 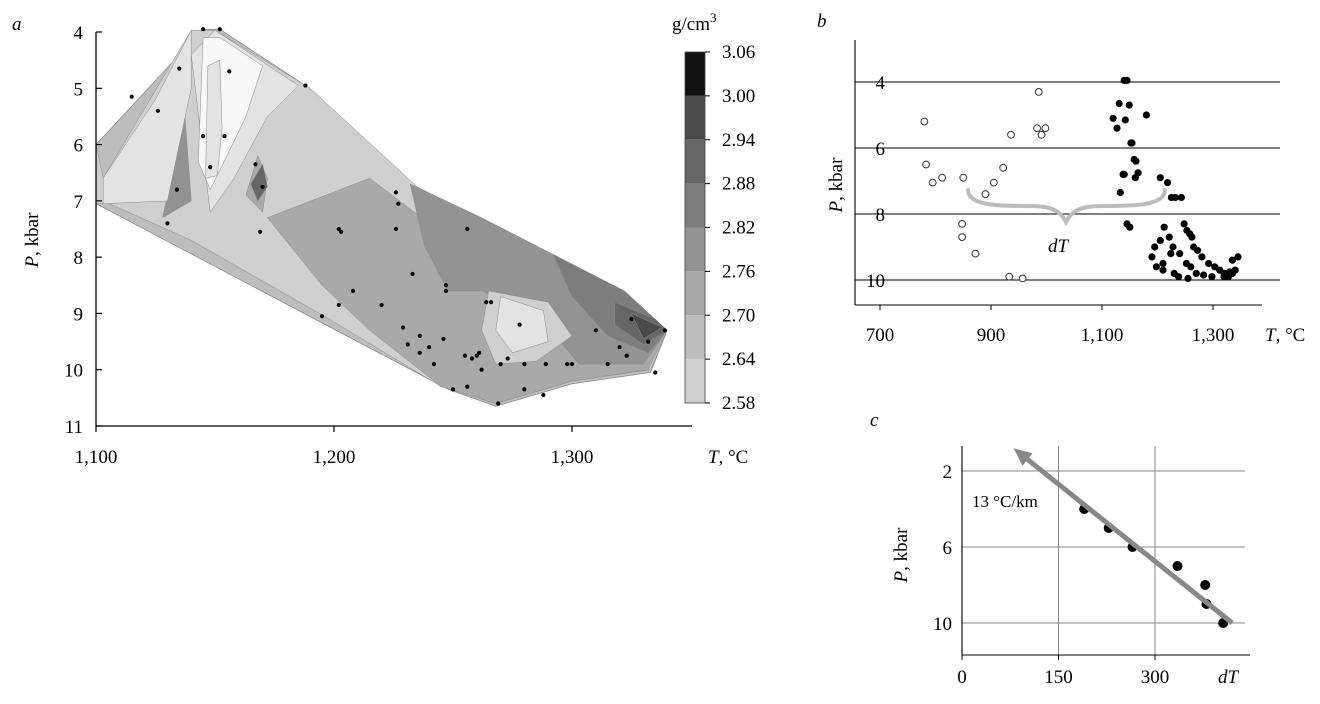 I want to click on panel-b-ylabel: P, kbar, so click(x=836, y=185).